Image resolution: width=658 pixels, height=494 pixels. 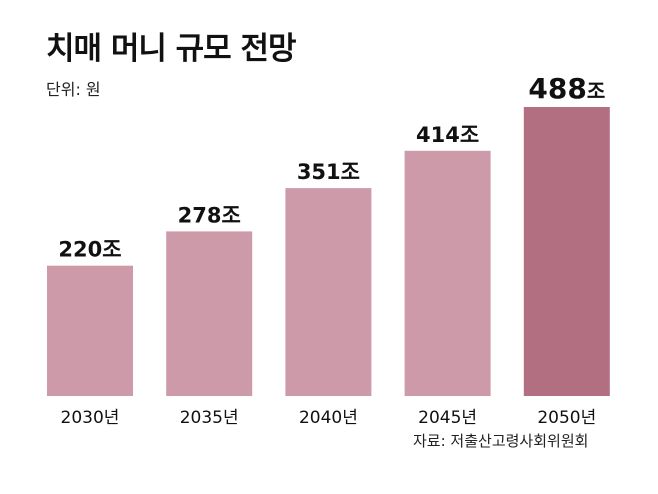 I want to click on bar-2030년, so click(x=90, y=330).